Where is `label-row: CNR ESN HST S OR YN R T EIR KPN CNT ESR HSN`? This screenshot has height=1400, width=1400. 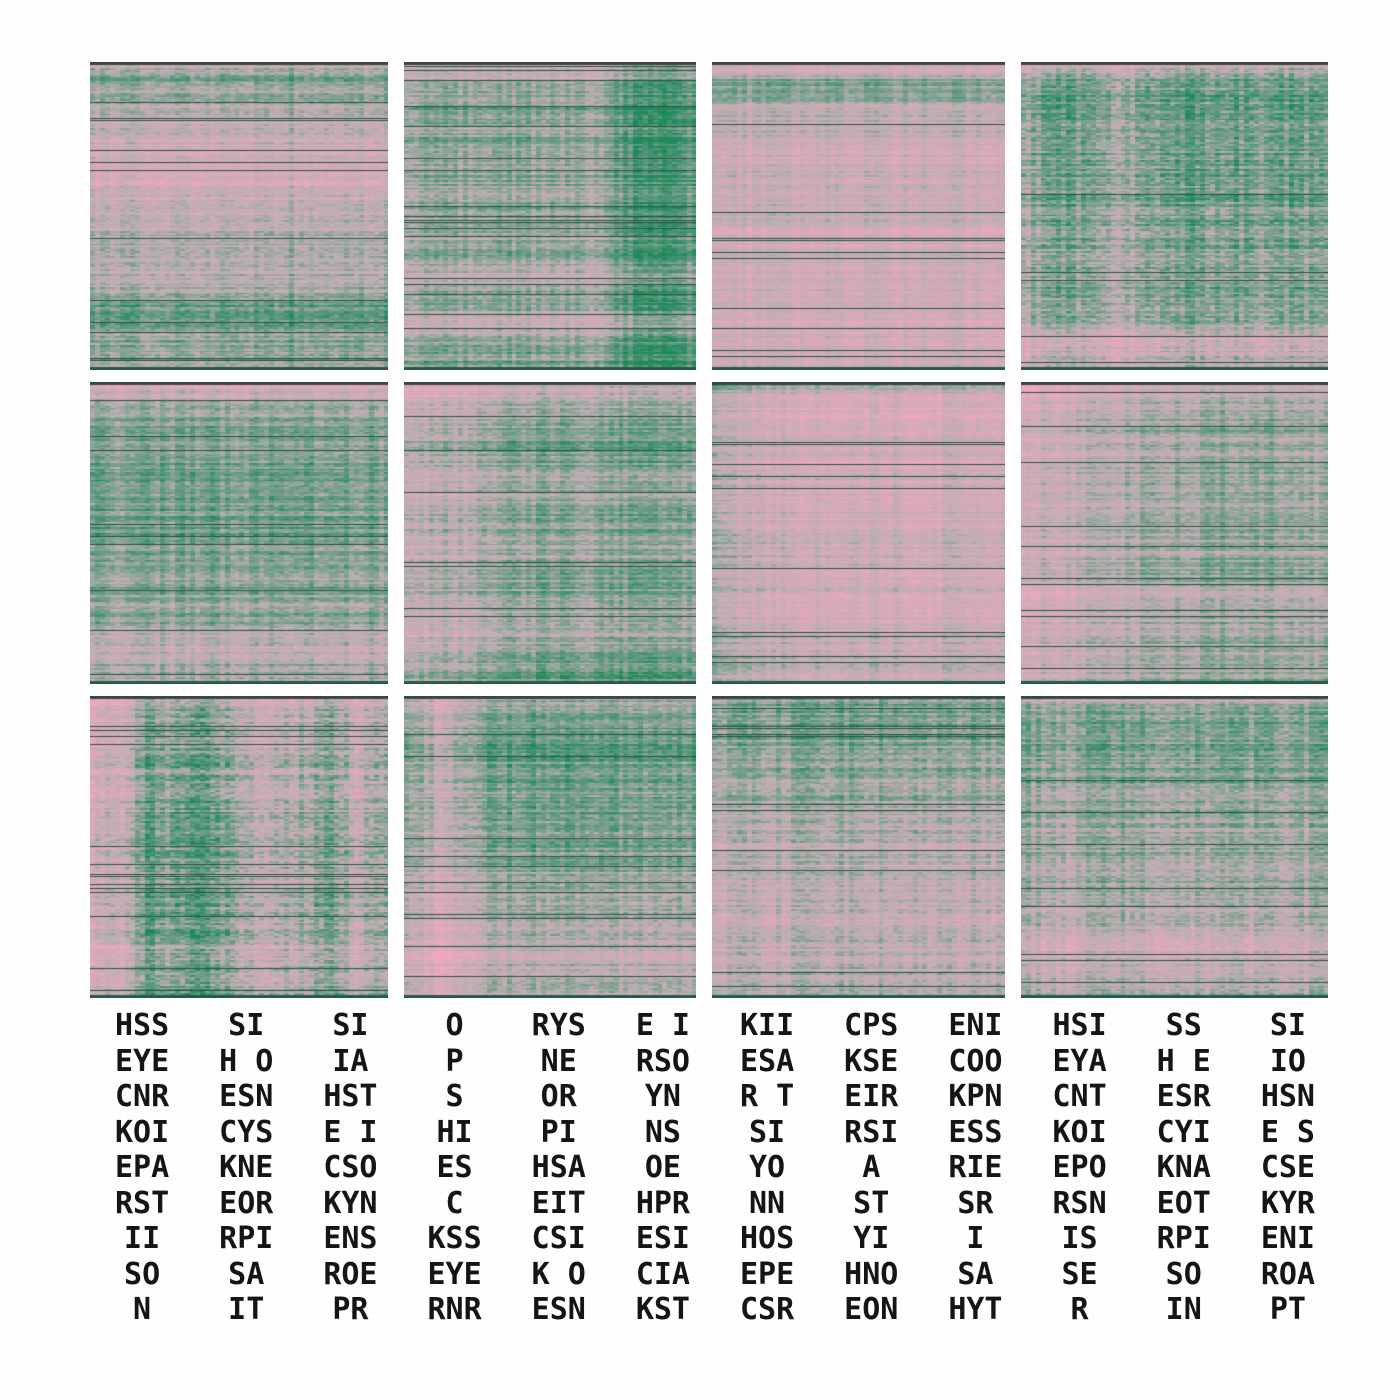 label-row: CNR ESN HST S OR YN R T EIR KPN CNT ESR HSN is located at coordinates (715, 1097).